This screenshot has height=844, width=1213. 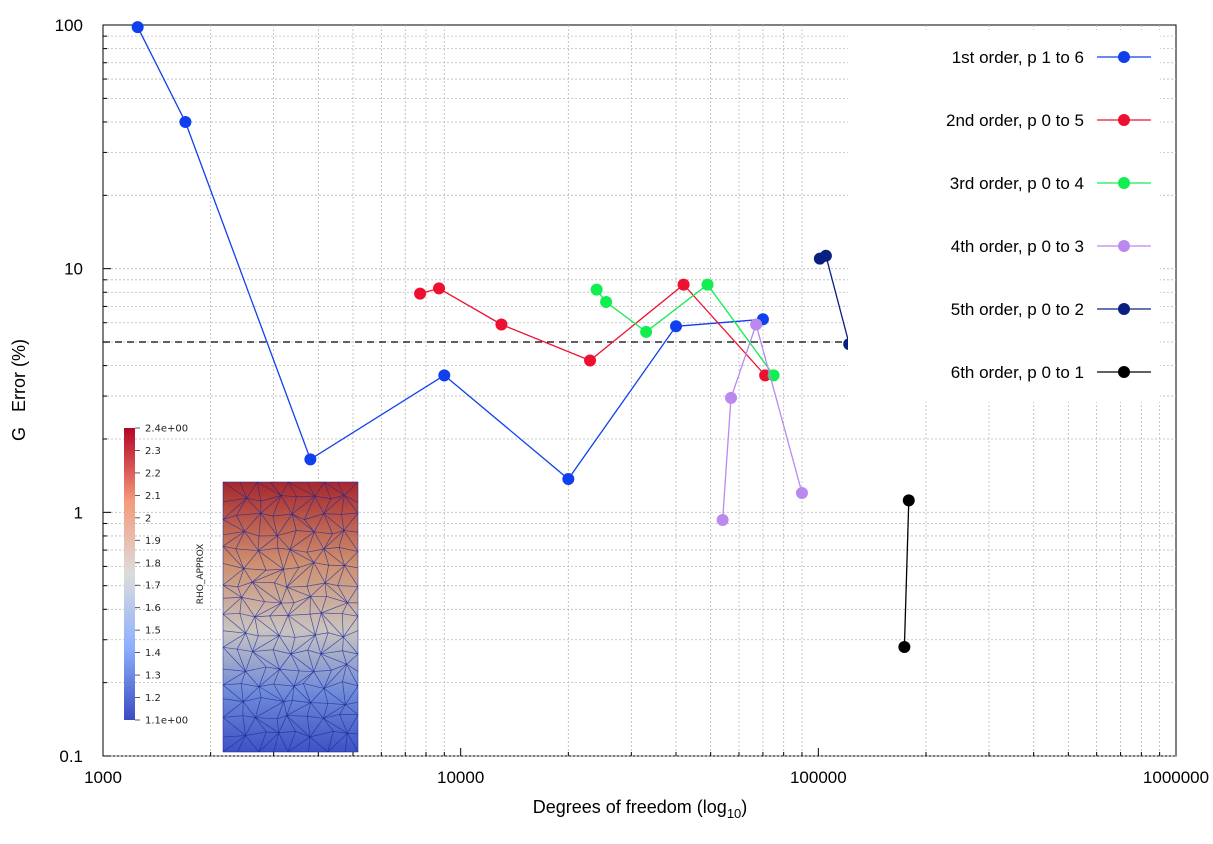 What do you see at coordinates (148, 518) in the screenshot?
I see `colorbar-tick-label: 2` at bounding box center [148, 518].